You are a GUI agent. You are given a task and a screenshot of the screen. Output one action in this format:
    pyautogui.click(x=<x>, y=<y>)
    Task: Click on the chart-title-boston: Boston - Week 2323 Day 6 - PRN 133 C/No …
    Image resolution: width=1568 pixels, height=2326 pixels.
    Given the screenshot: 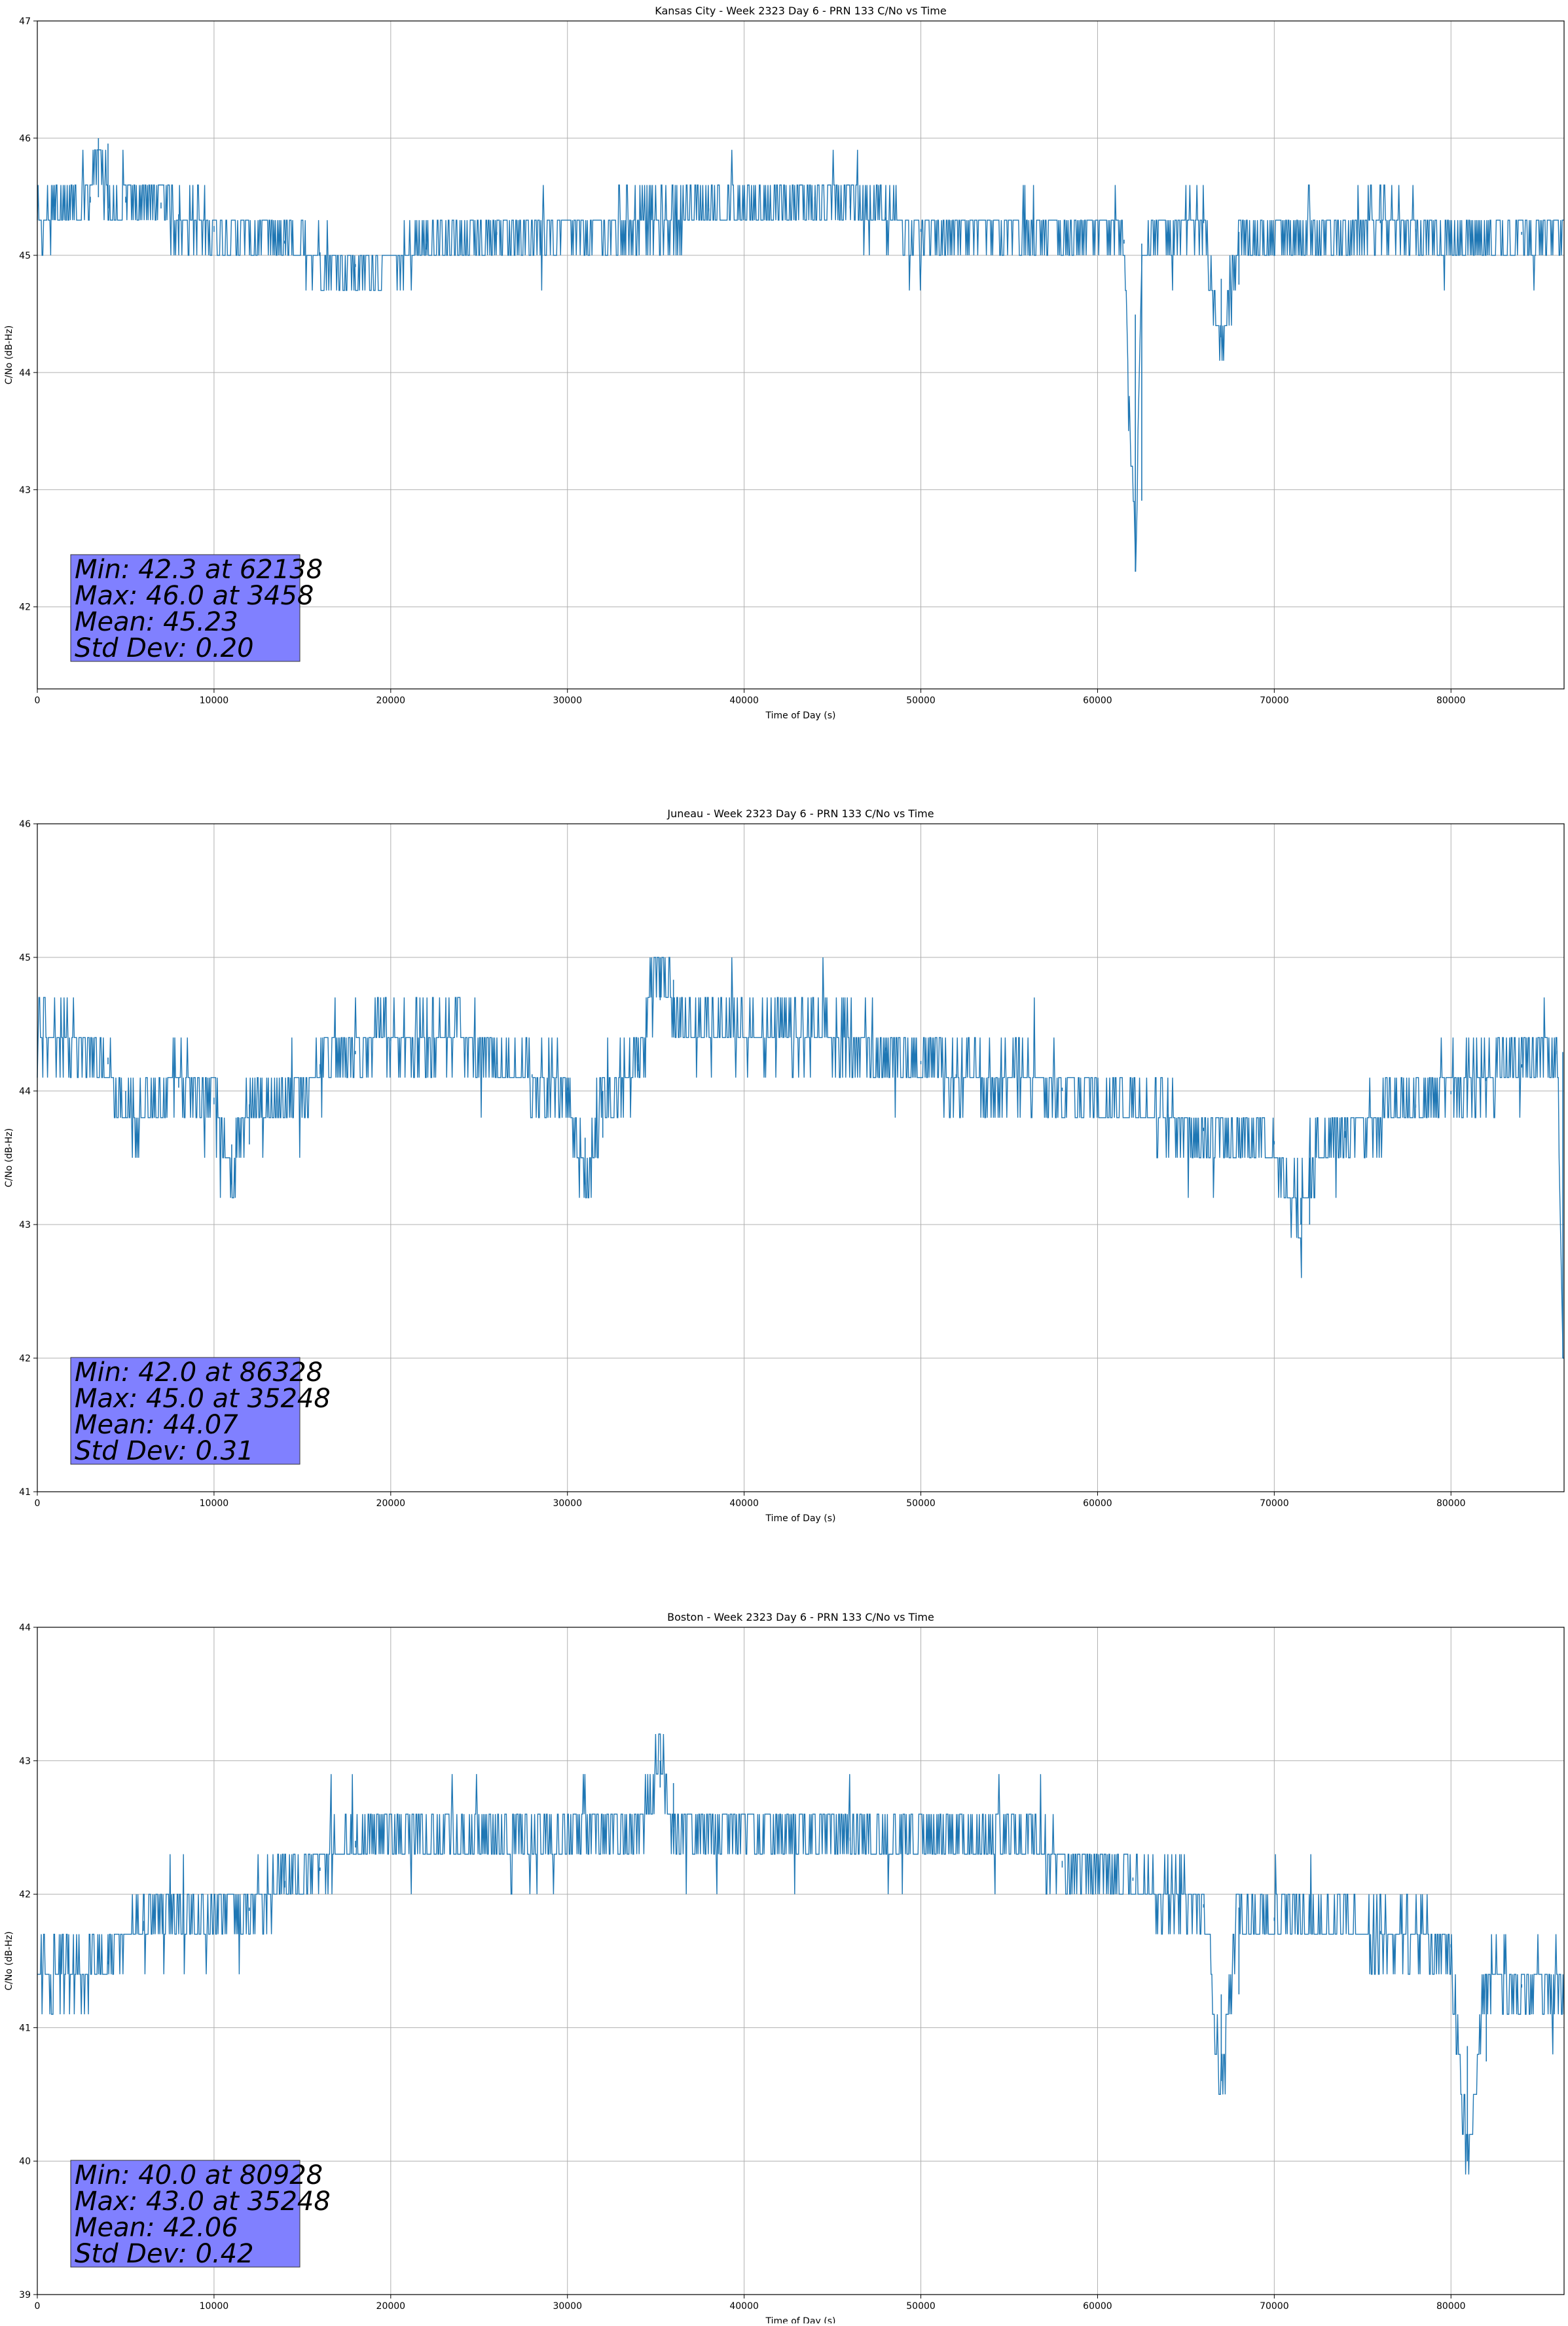 What is the action you would take?
    pyautogui.click(x=800, y=1617)
    